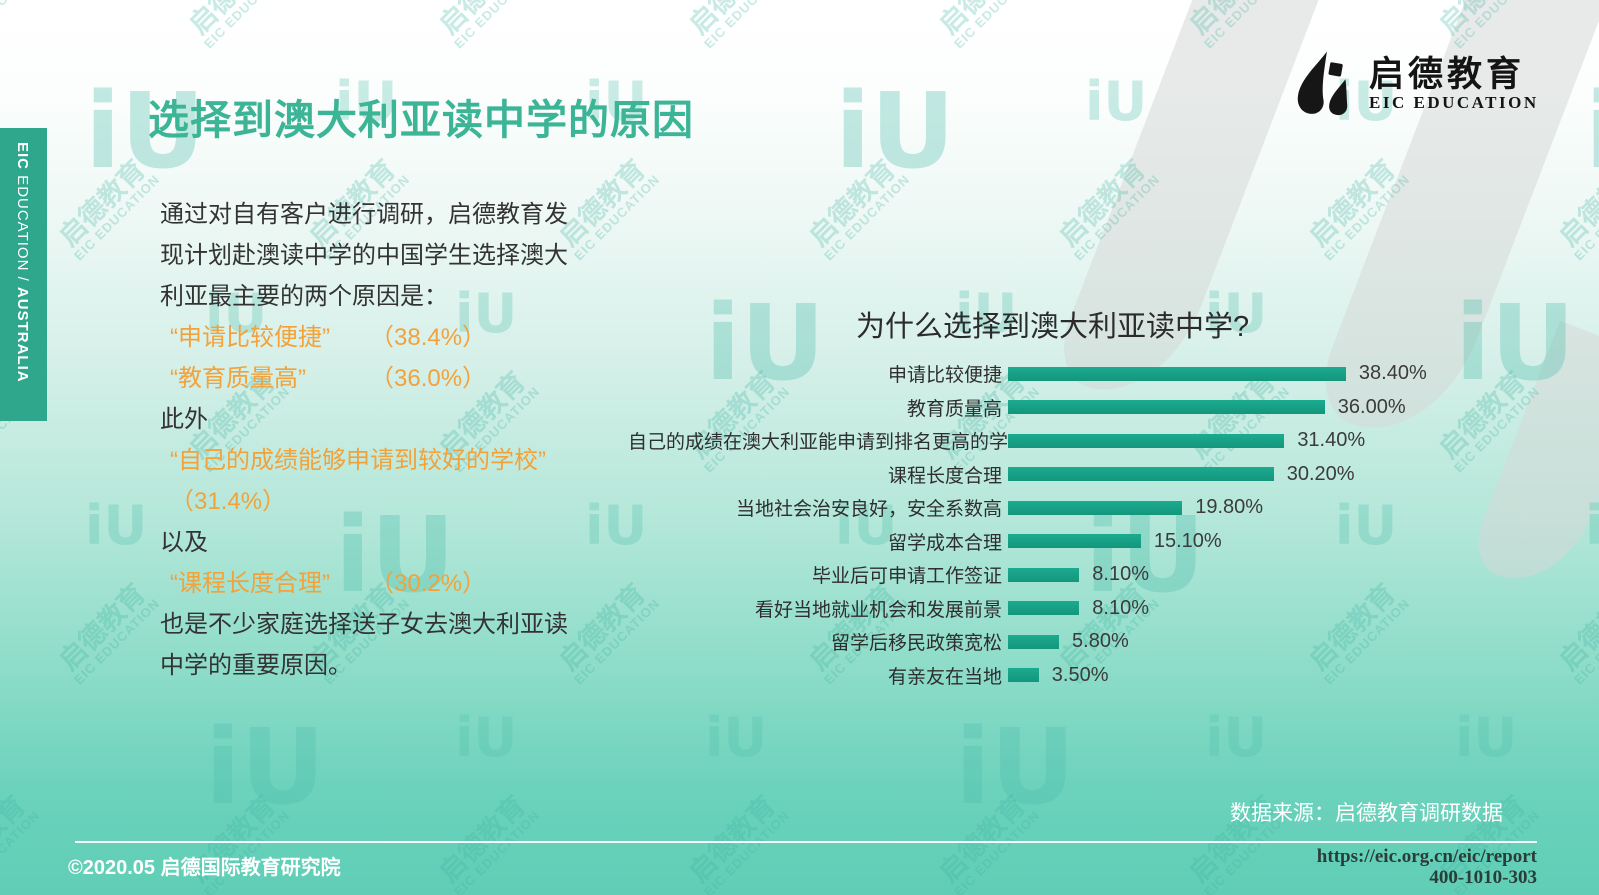 The width and height of the screenshot is (1599, 895). What do you see at coordinates (1331, 440) in the screenshot?
I see `bar-value-label: 31.40%` at bounding box center [1331, 440].